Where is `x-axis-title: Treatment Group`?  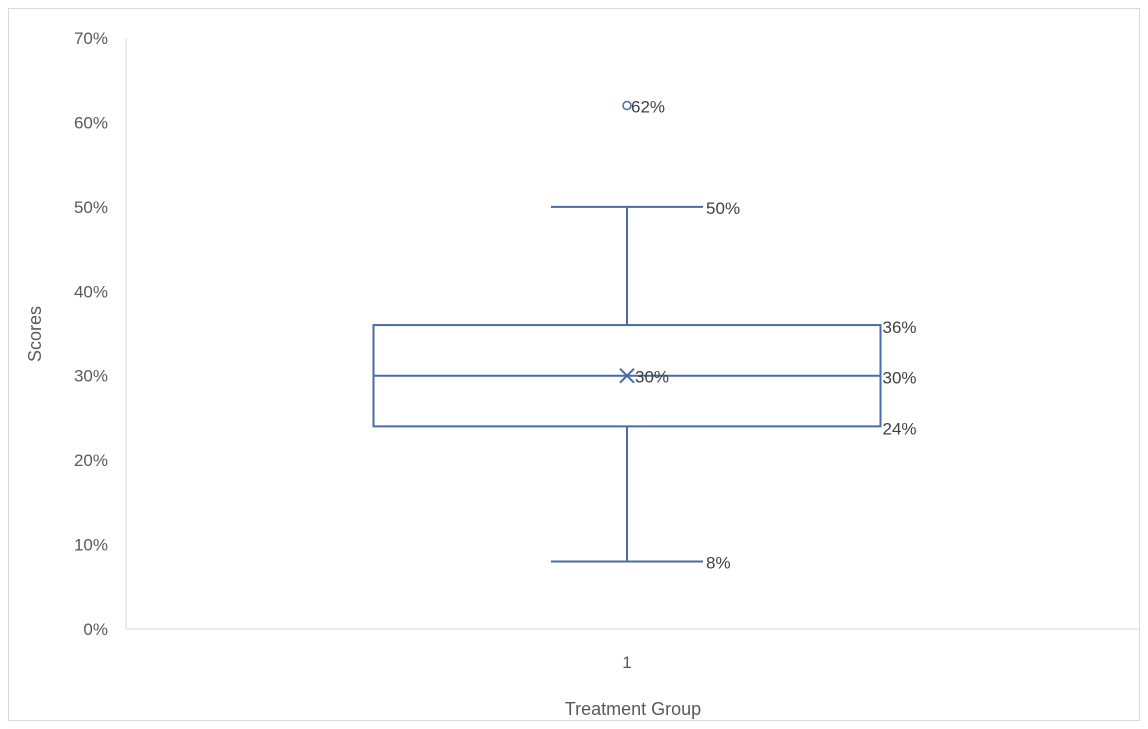 x-axis-title: Treatment Group is located at coordinates (633, 709).